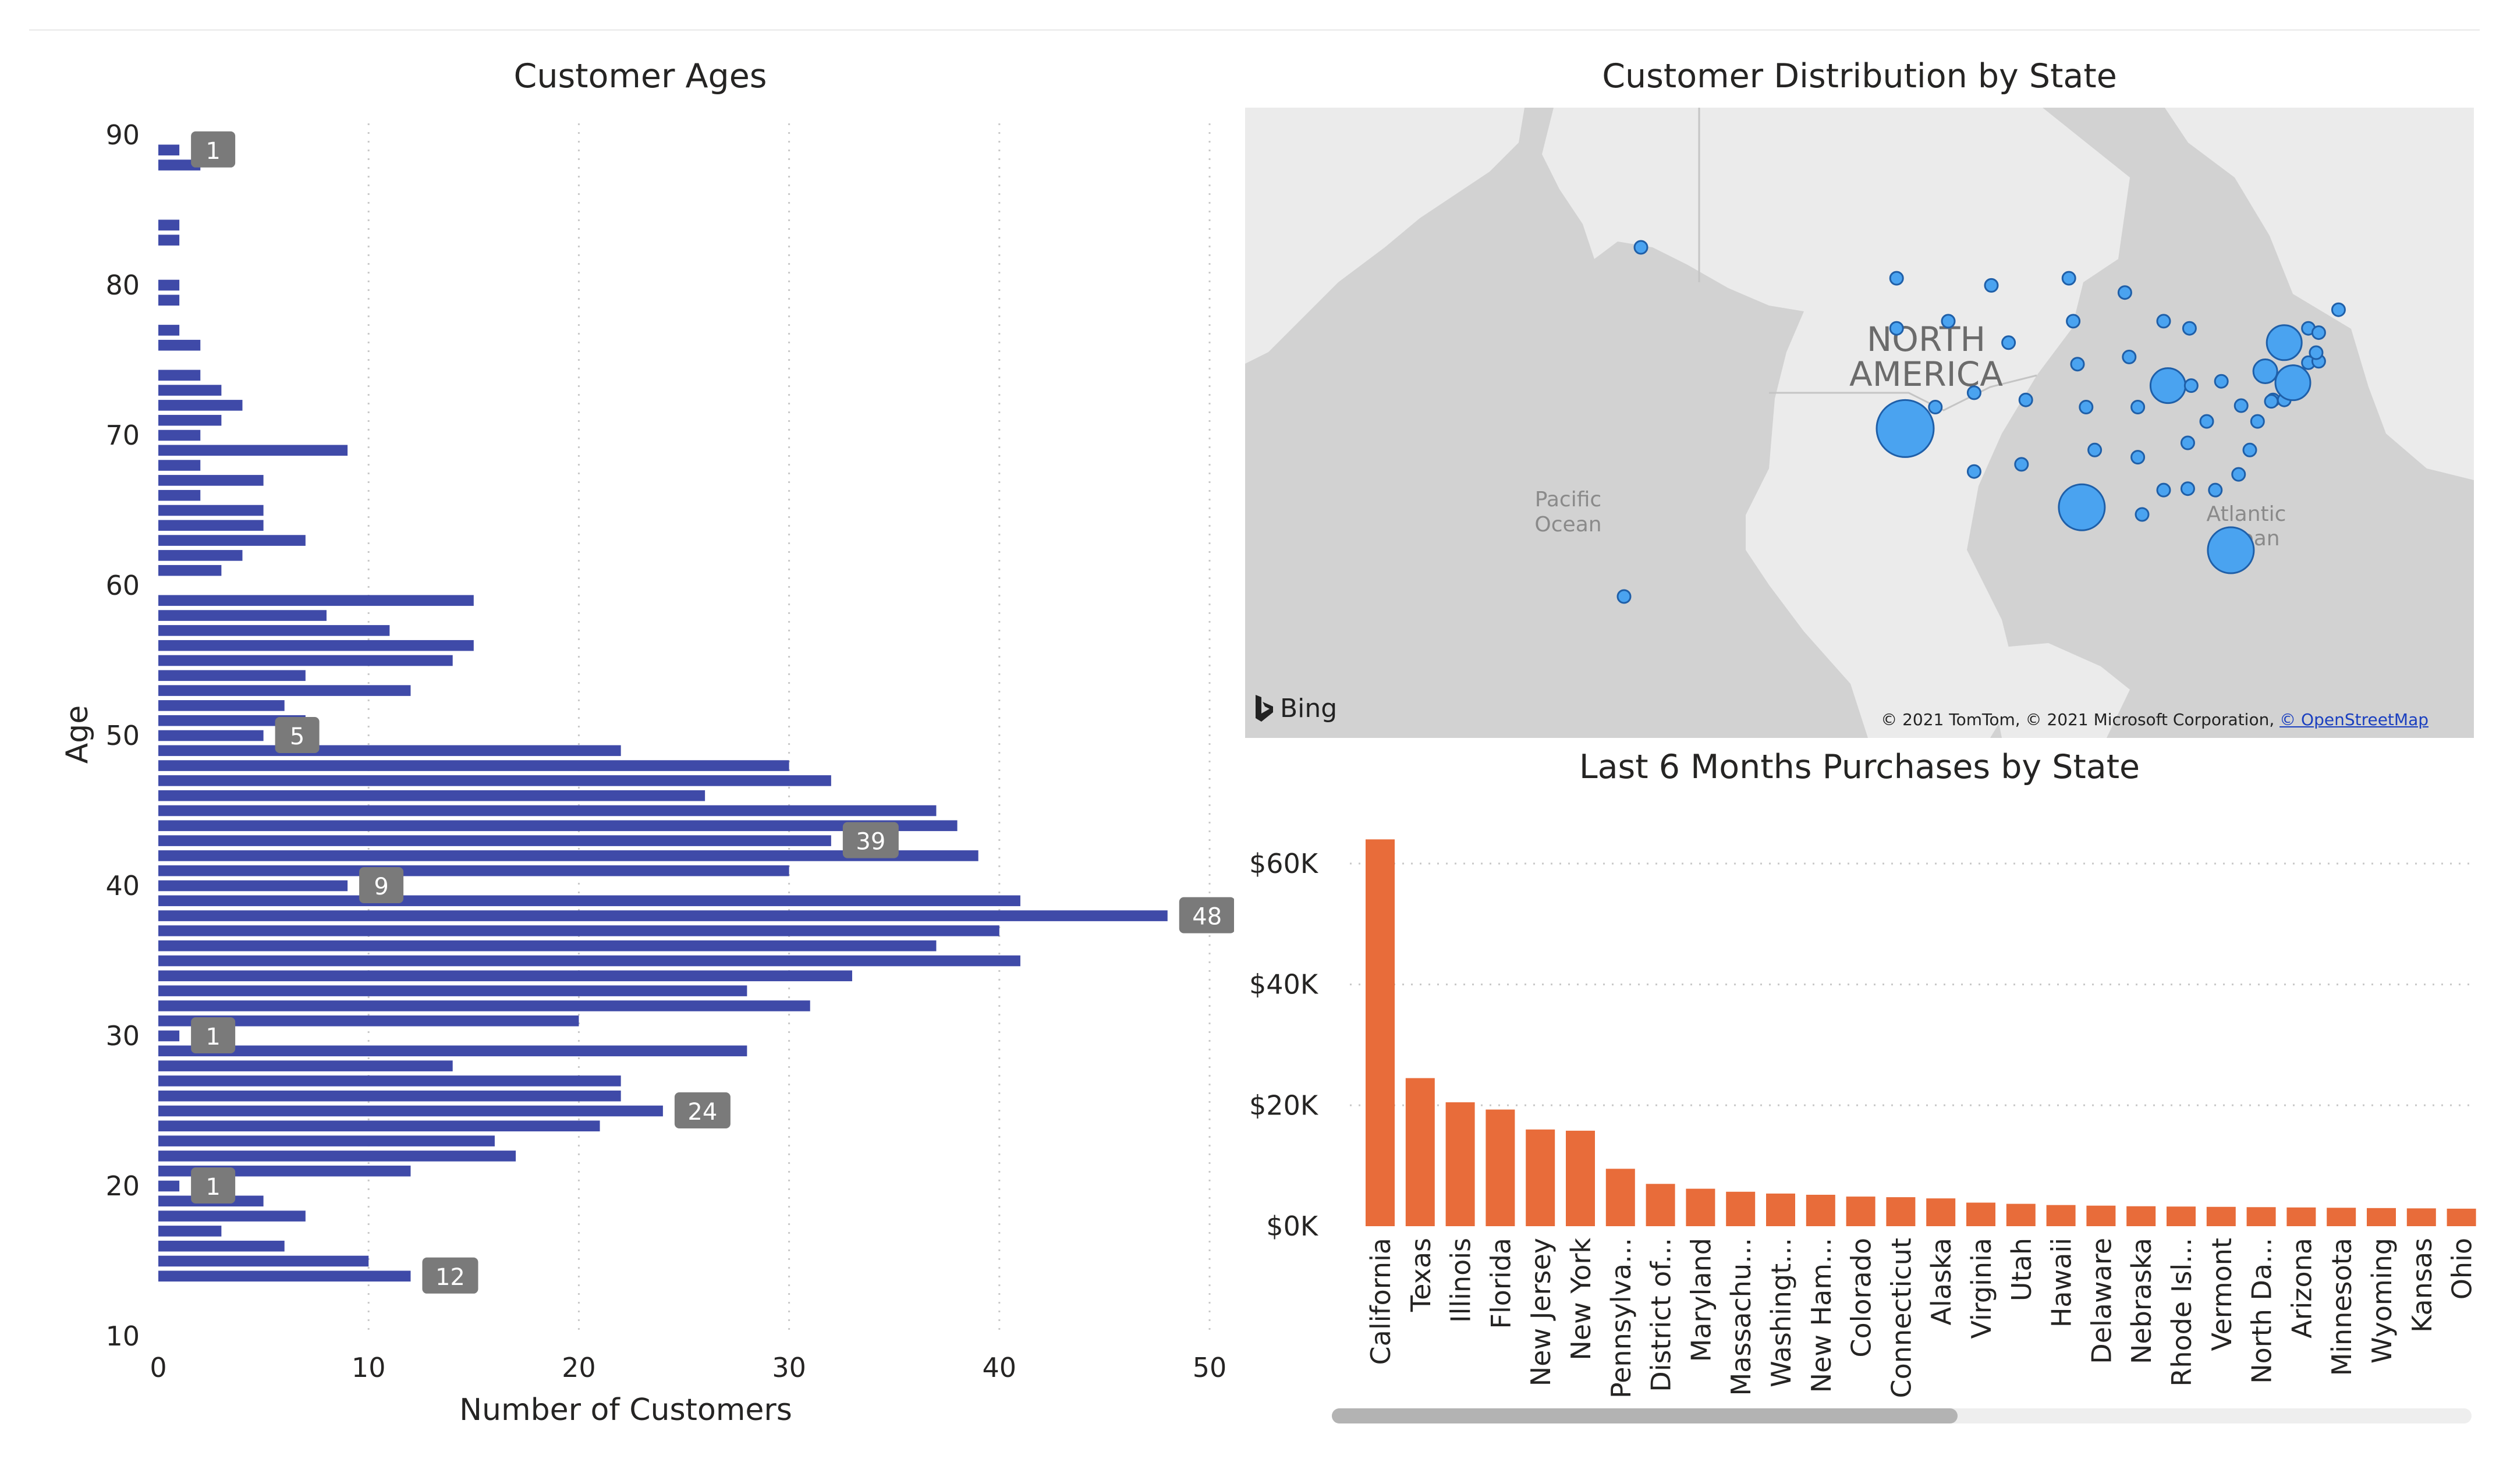  I want to click on data-label: 24, so click(702, 1112).